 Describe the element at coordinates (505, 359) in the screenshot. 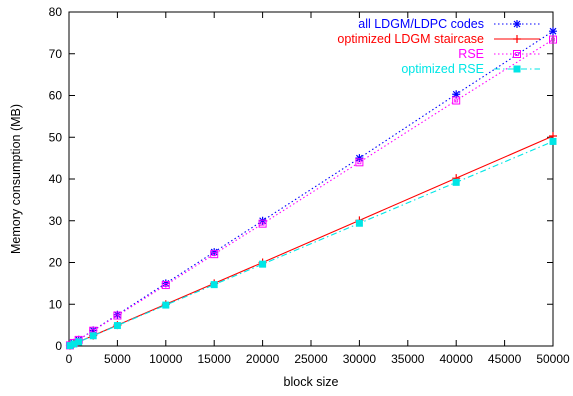

I see `x-tick-label: 45000` at that location.